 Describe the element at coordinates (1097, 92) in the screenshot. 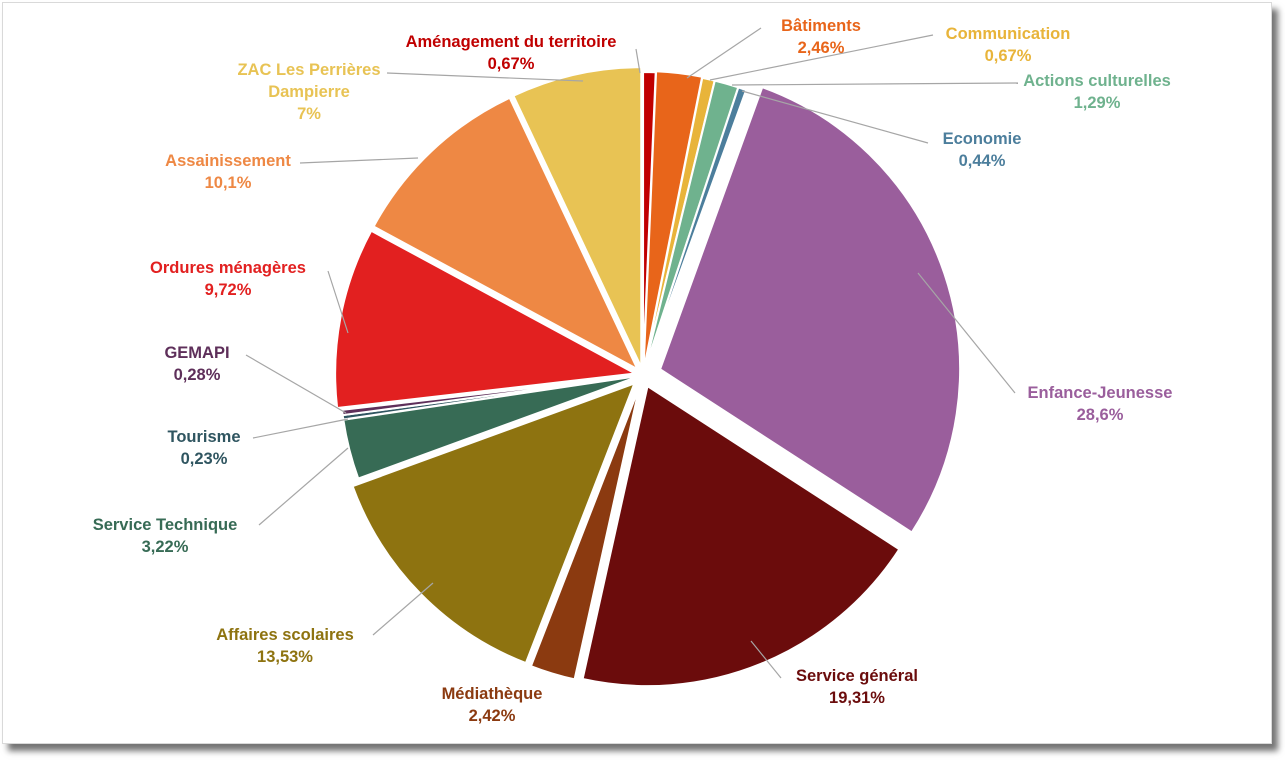

I see `slice-label-3: Actions culturelles 1,29%` at that location.